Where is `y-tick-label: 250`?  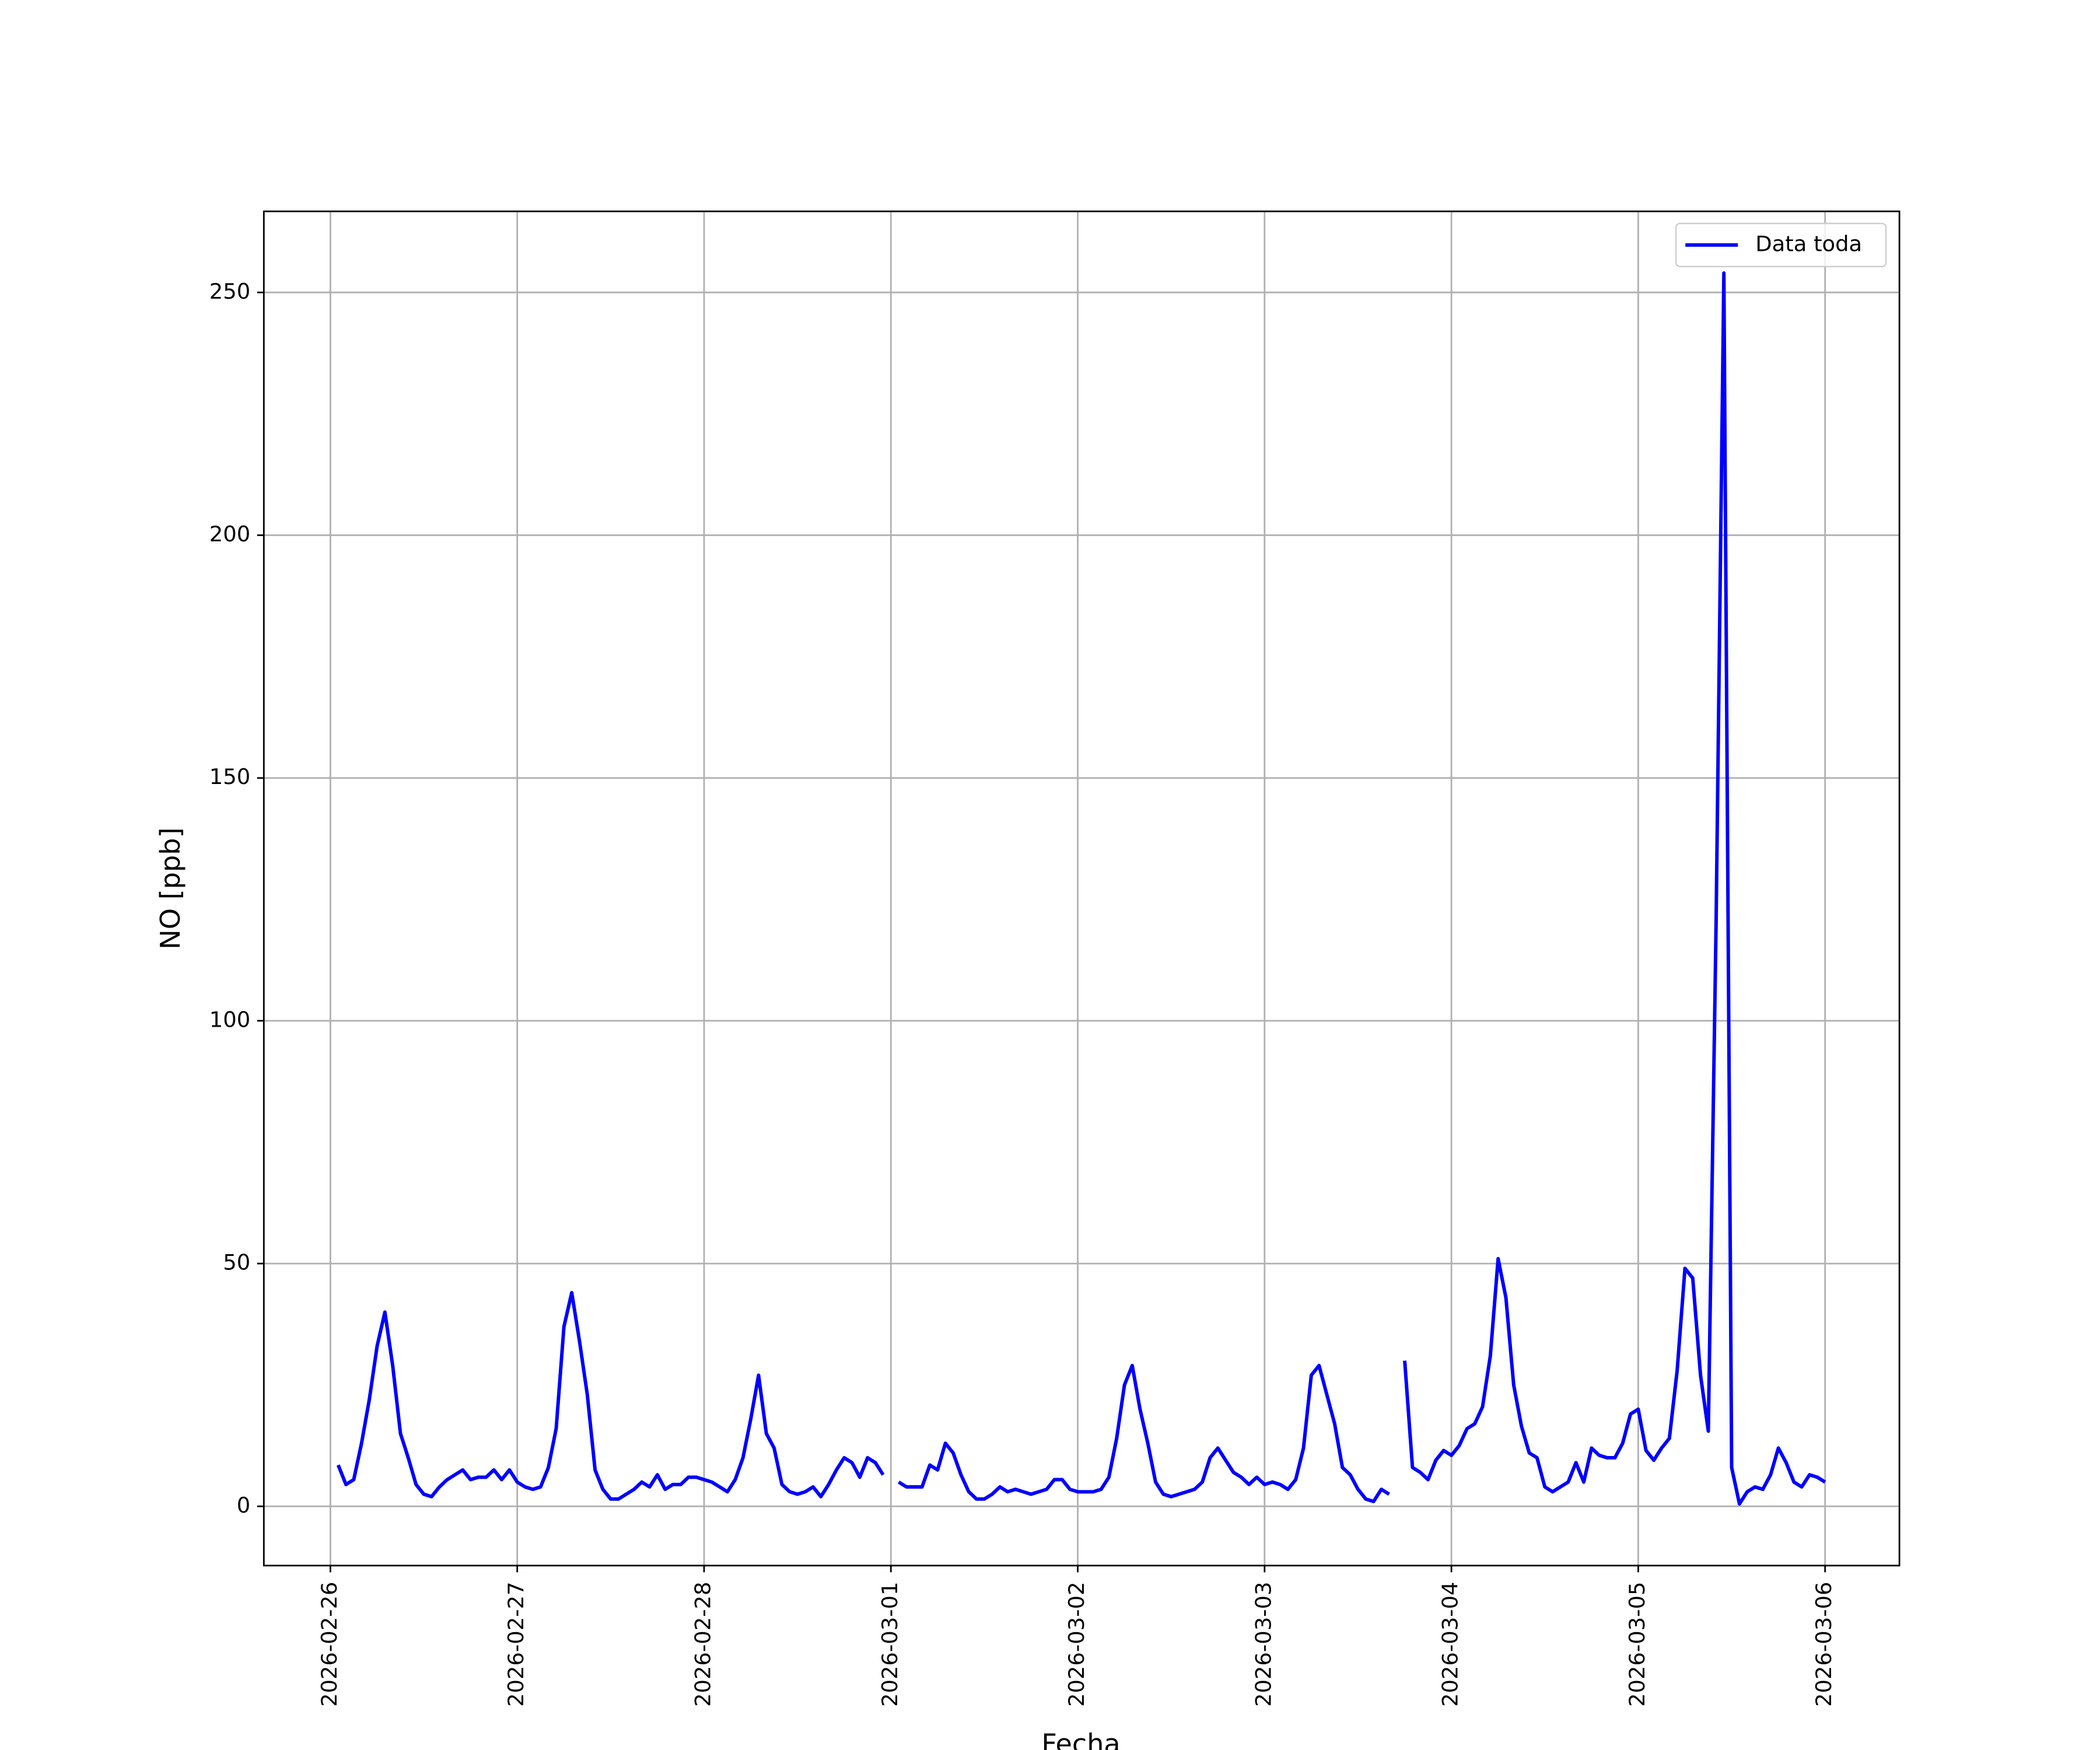 y-tick-label: 250 is located at coordinates (229, 291).